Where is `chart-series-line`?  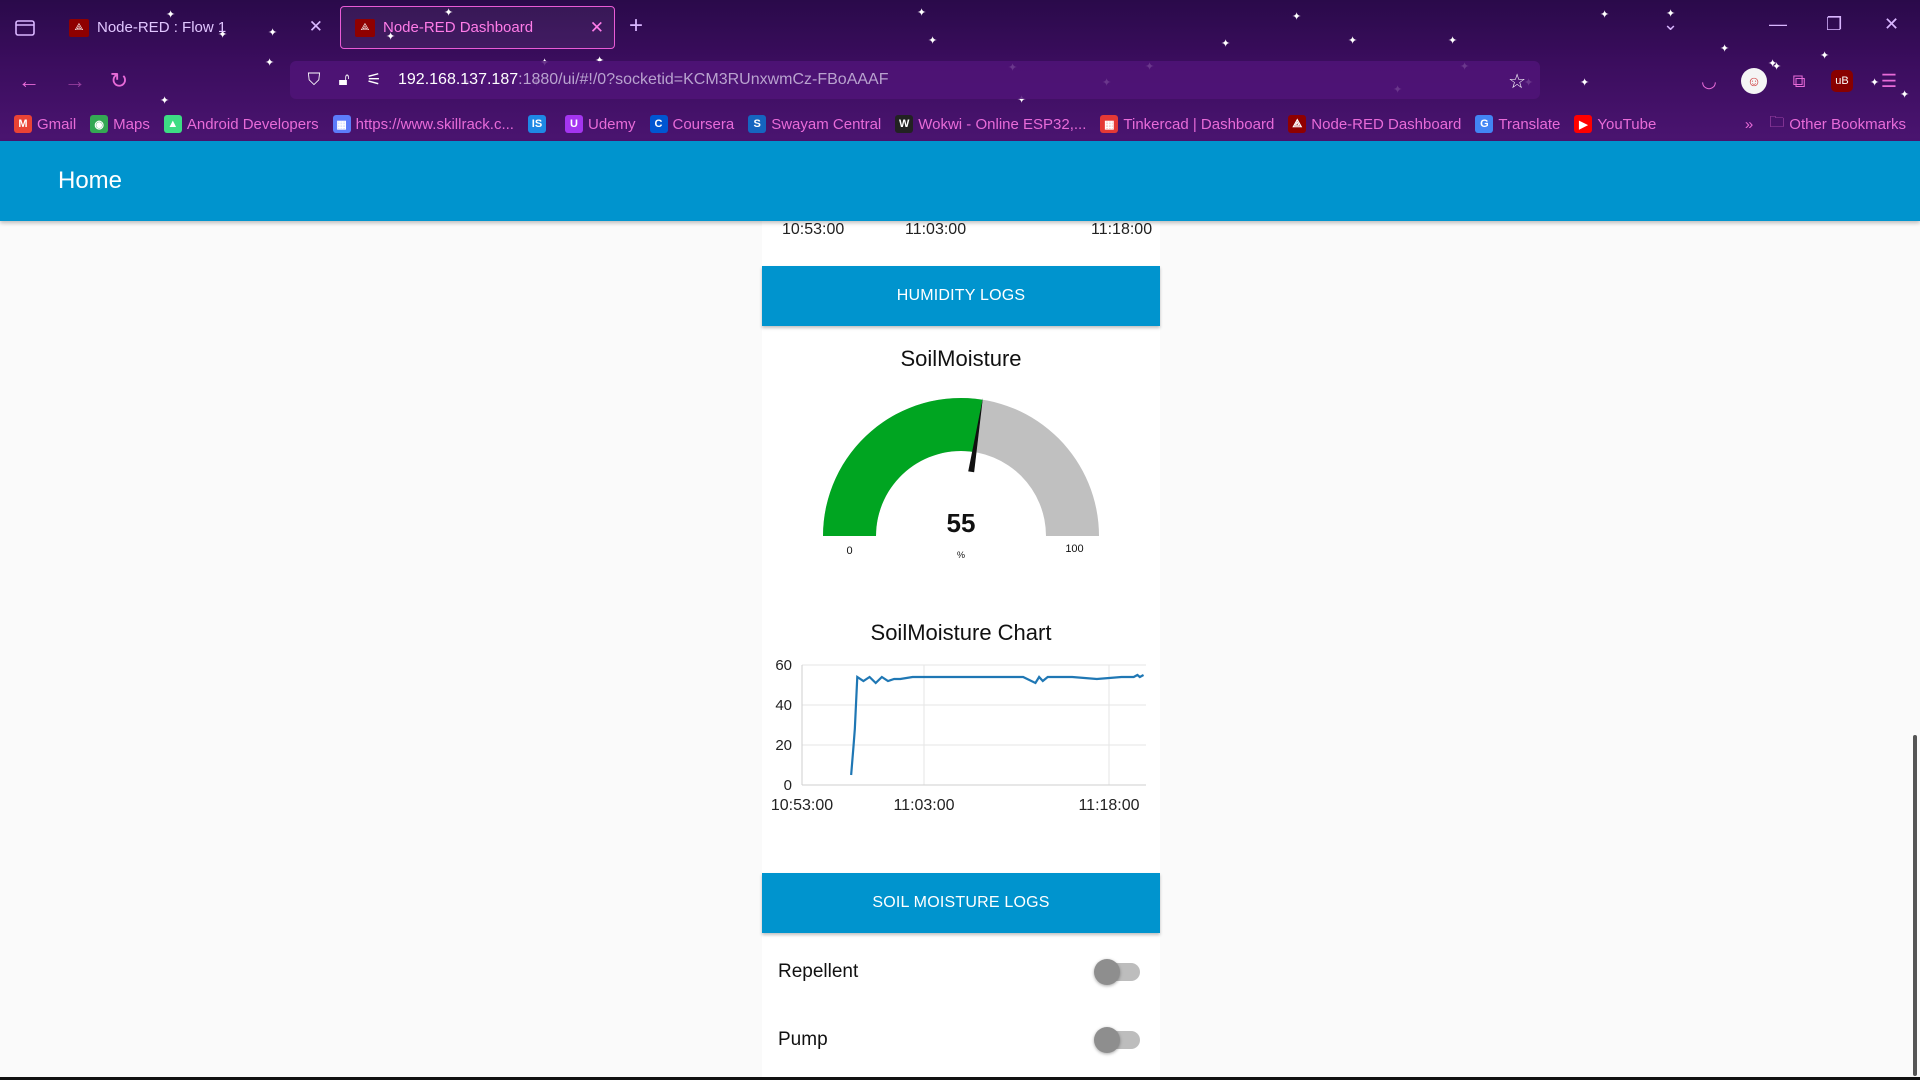
chart-series-line is located at coordinates (997, 725).